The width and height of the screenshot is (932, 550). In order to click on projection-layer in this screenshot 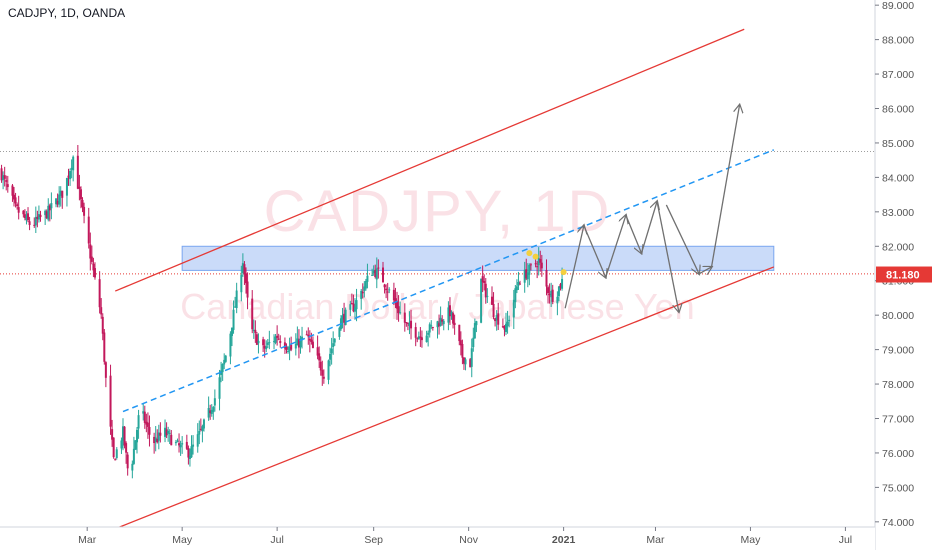, I will do `click(652, 208)`.